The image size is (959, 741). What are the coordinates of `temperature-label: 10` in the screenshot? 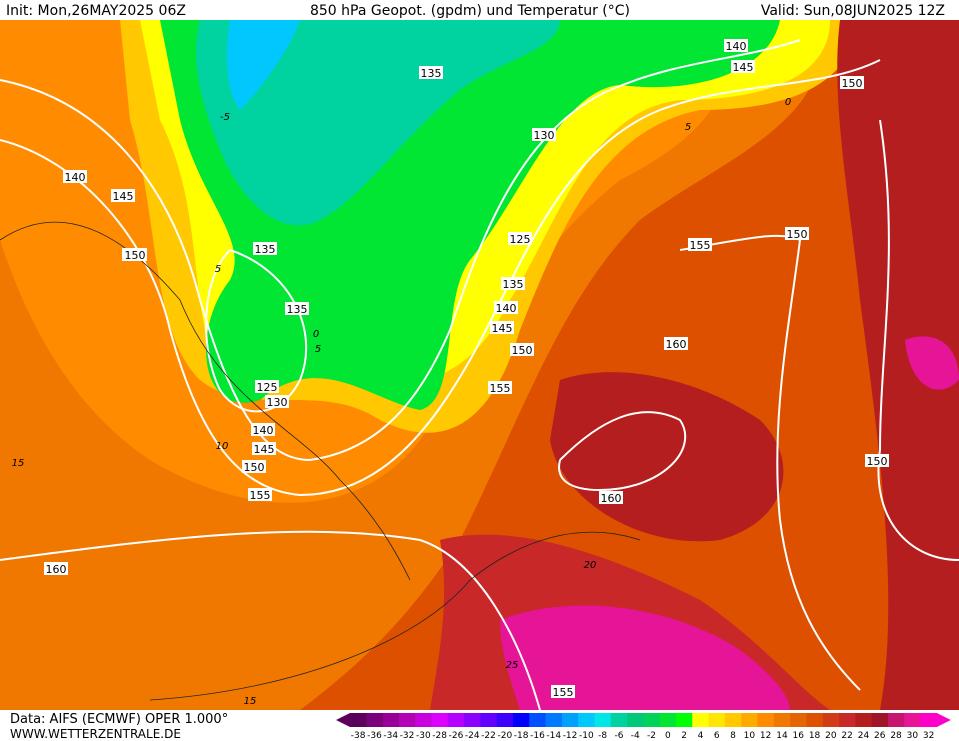 It's located at (222, 446).